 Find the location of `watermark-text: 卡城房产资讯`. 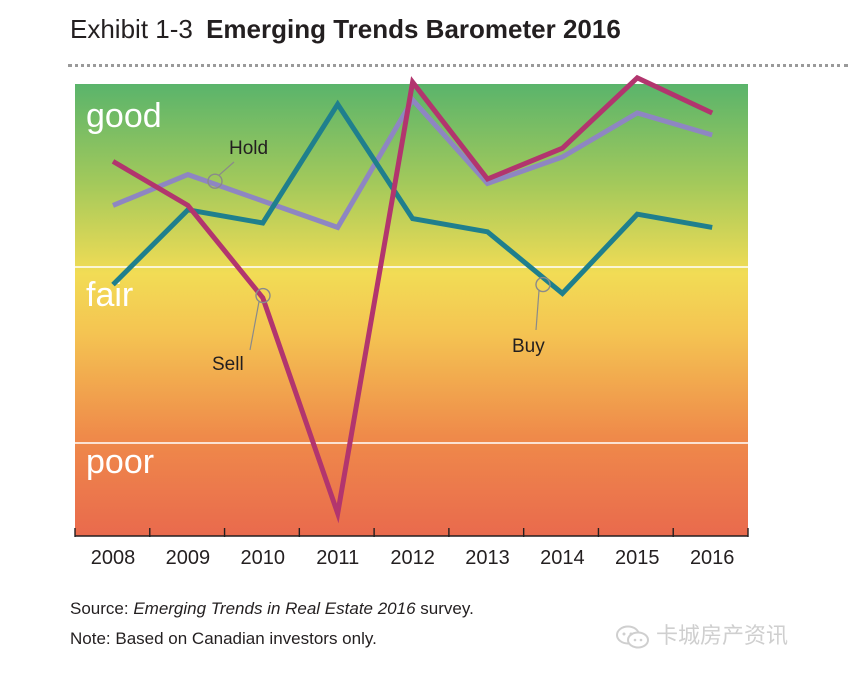

watermark-text: 卡城房产资讯 is located at coordinates (722, 635).